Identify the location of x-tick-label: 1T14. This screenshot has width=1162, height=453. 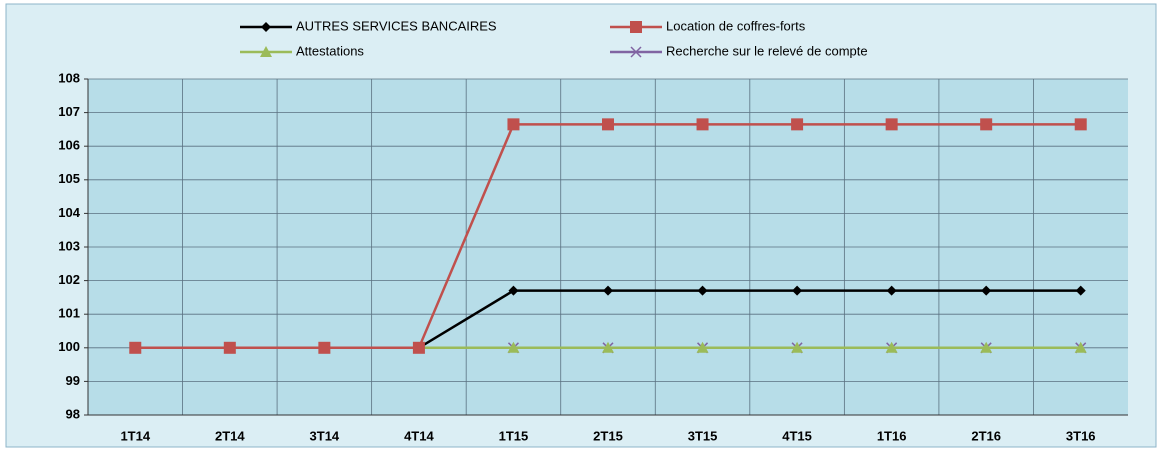
(135, 435).